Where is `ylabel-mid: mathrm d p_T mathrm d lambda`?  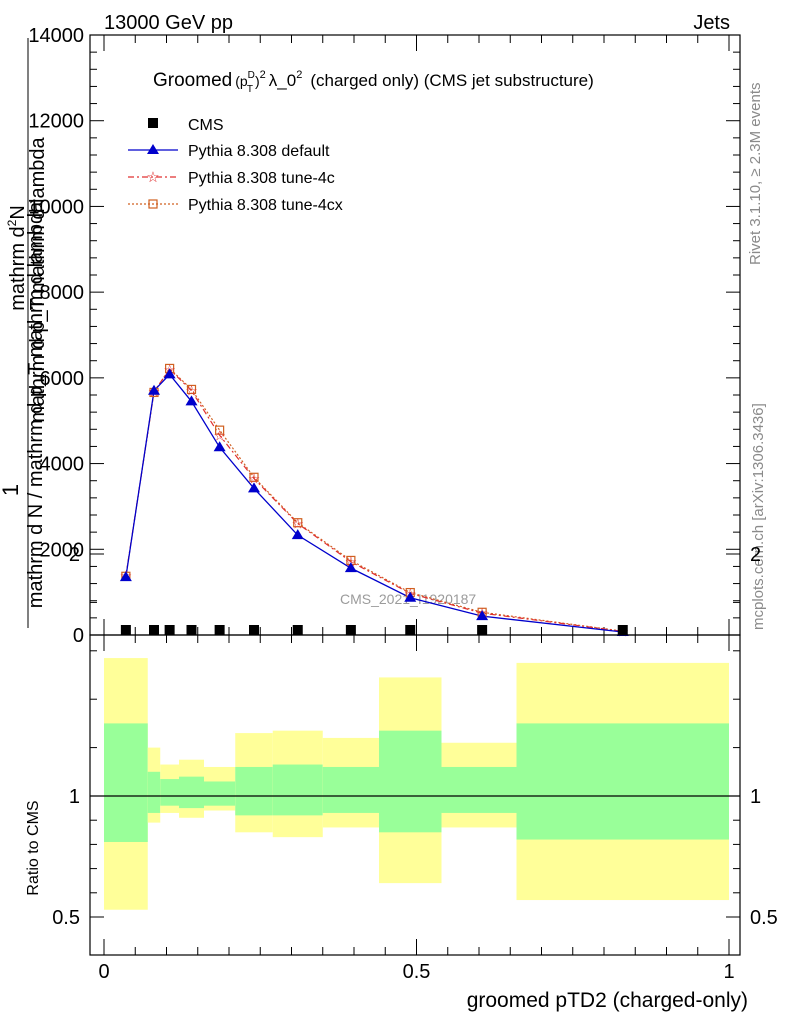 ylabel-mid: mathrm d p_T mathrm d lambda is located at coordinates (38, 279).